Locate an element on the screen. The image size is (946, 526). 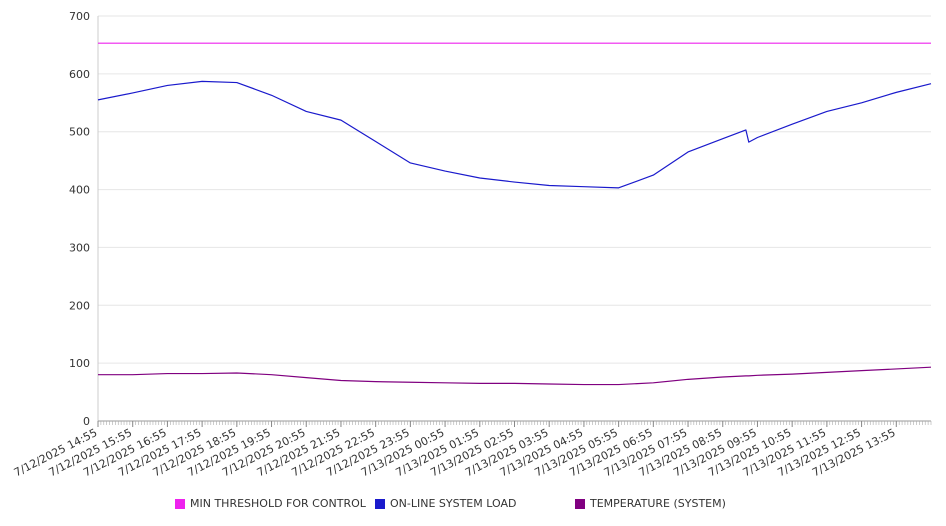
y-tick-label: 700 is located at coordinates (79, 16).